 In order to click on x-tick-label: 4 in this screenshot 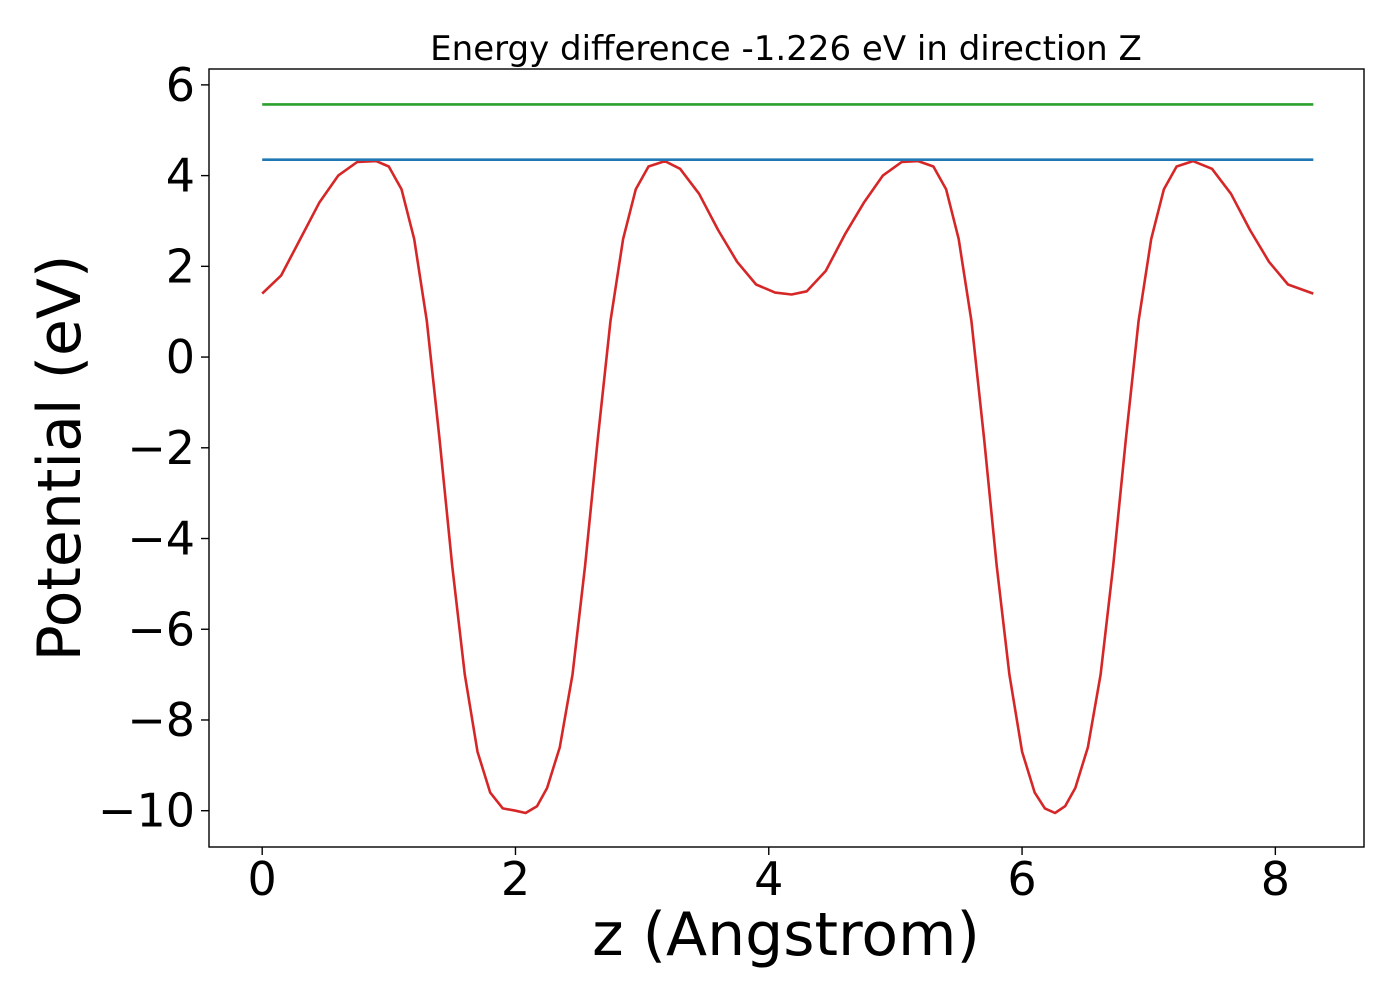, I will do `click(768, 879)`.